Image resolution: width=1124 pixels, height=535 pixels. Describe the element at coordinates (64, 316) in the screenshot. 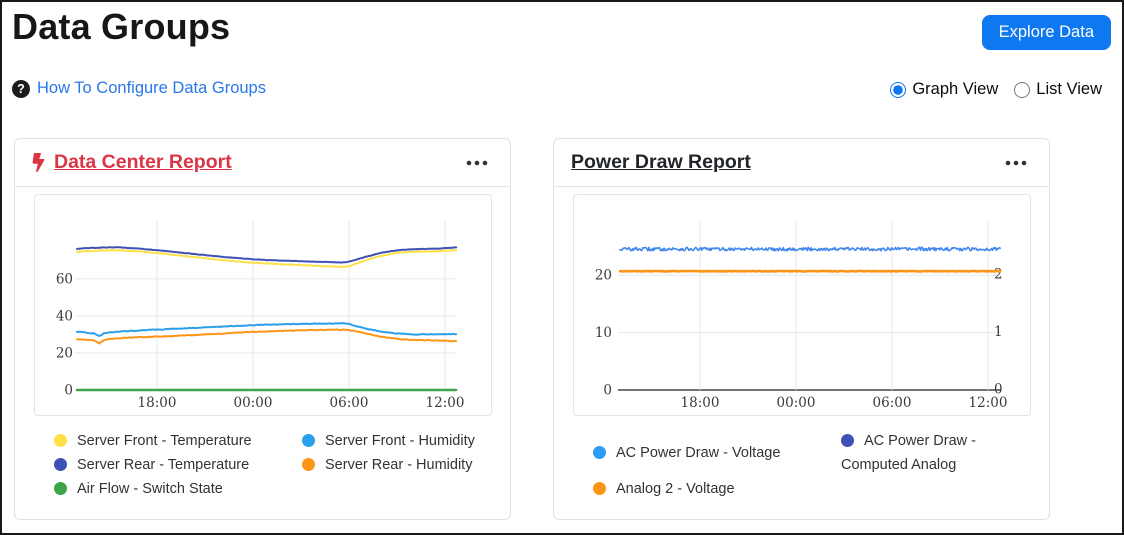

I see `y-tick-label: 40` at that location.